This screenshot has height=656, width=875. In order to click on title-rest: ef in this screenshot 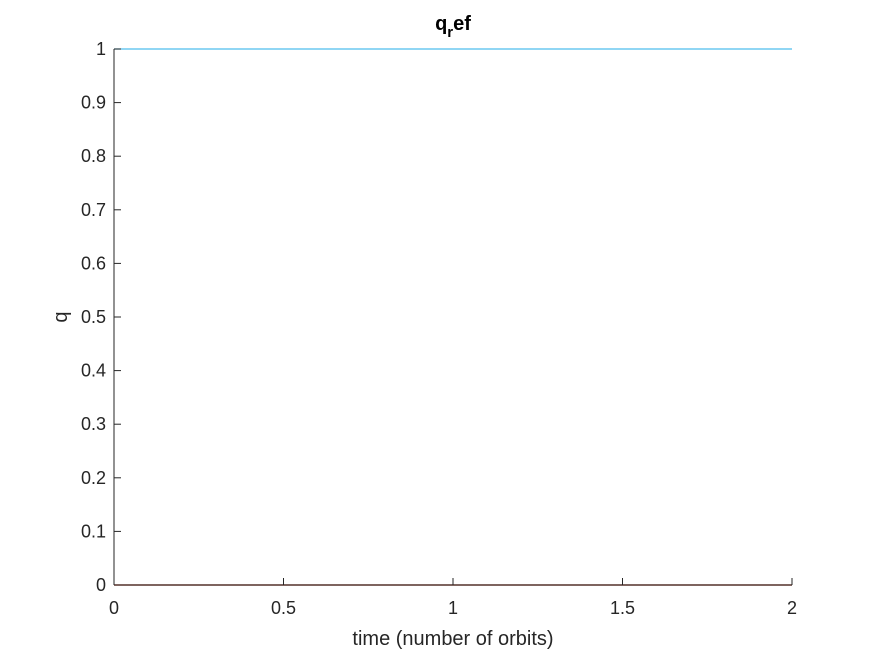, I will do `click(462, 24)`.